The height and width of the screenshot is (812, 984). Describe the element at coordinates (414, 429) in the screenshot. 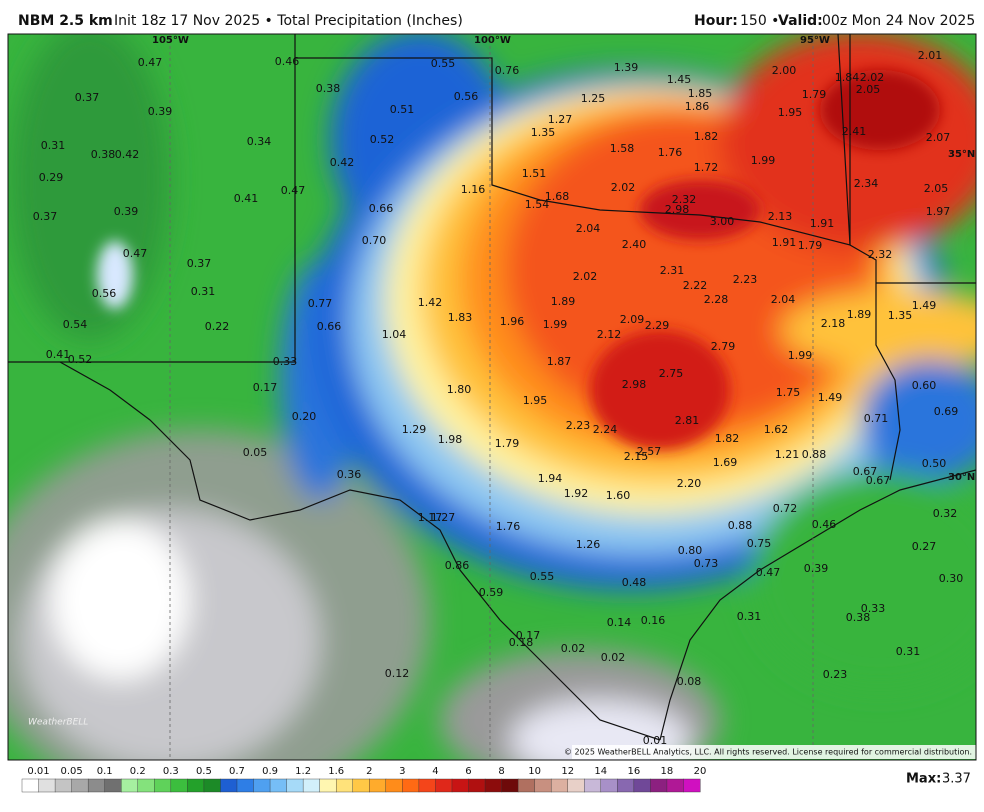

I see `precip-label: 1.29` at that location.